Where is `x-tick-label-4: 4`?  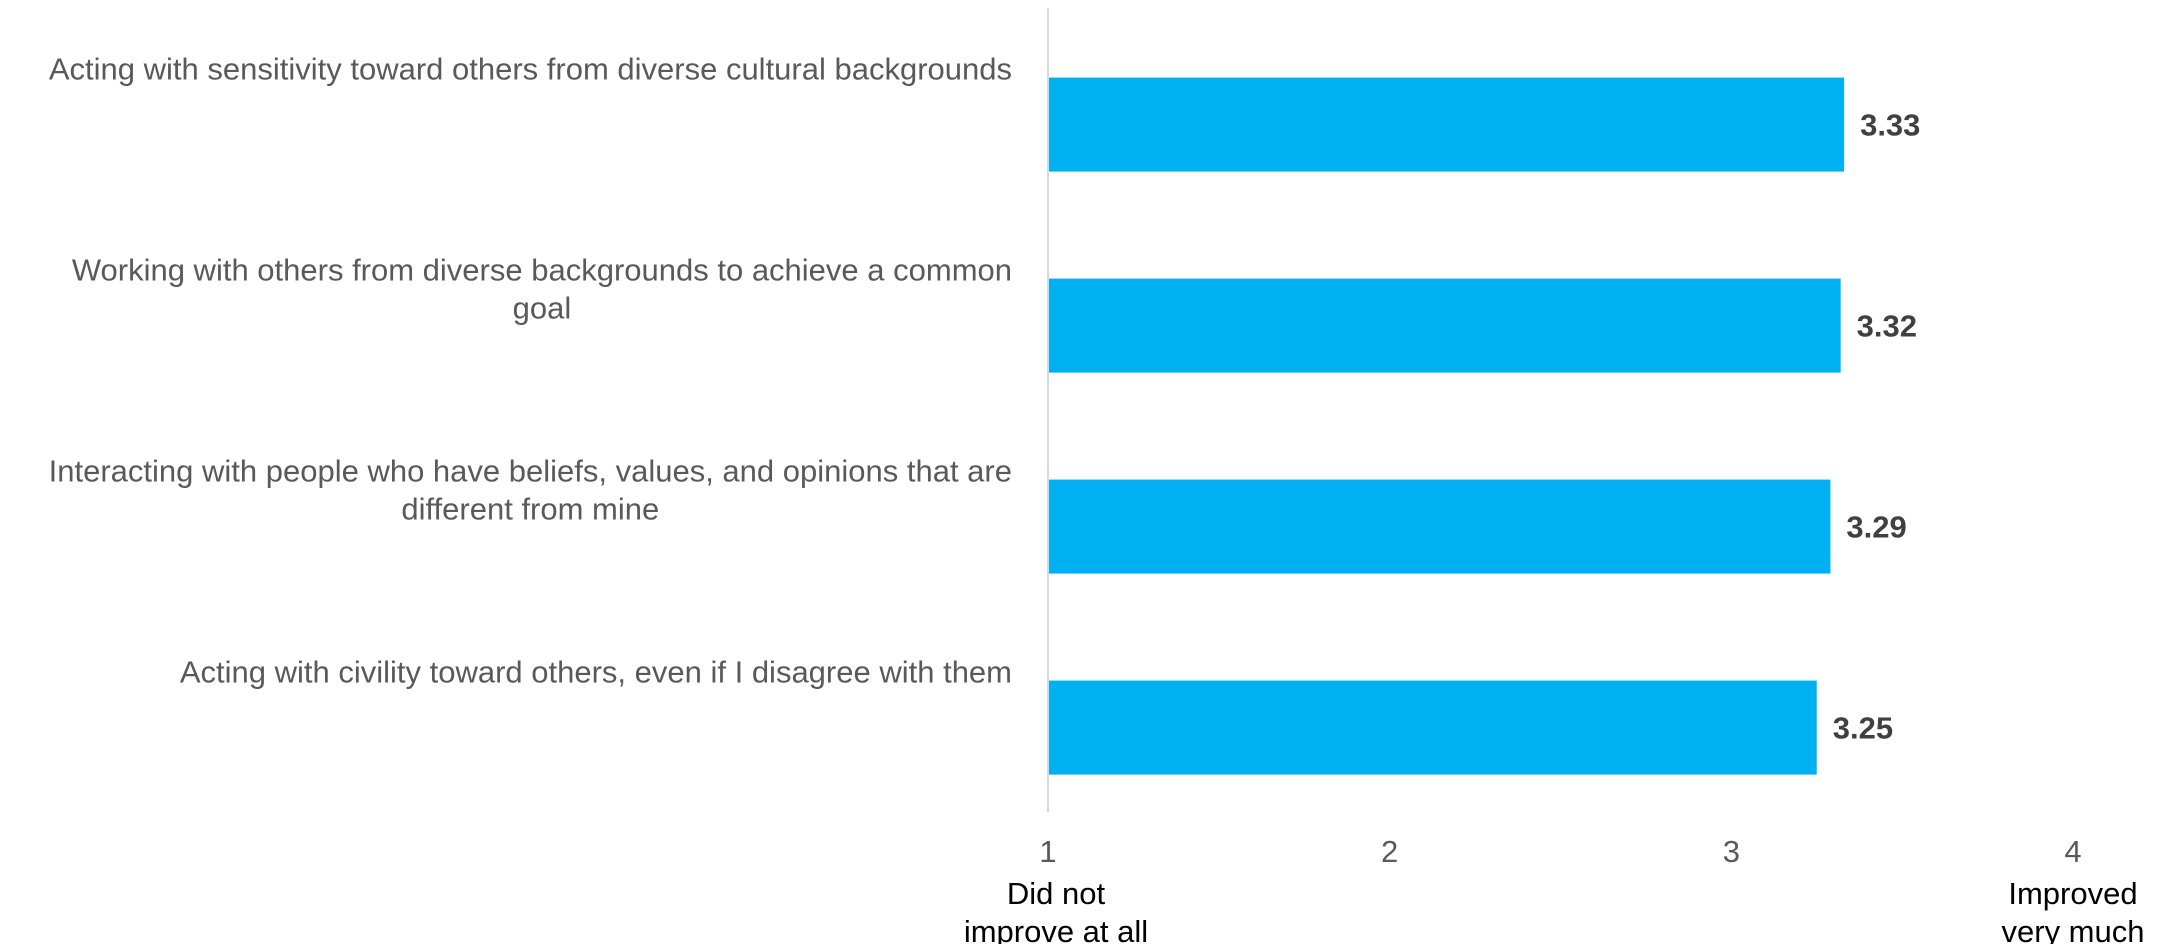 x-tick-label-4: 4 is located at coordinates (2072, 851).